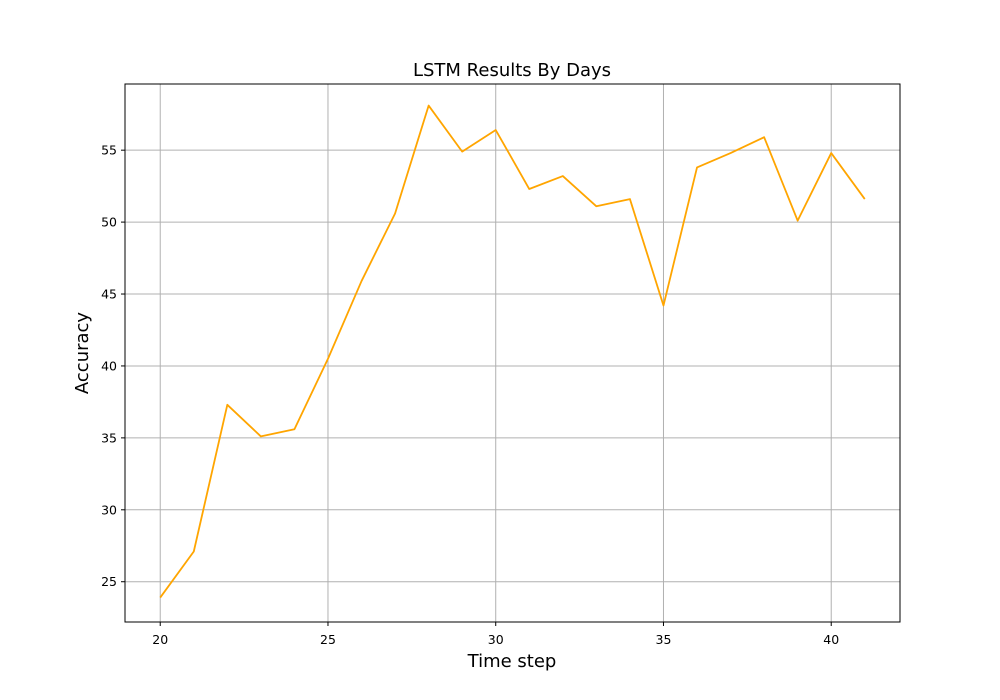  What do you see at coordinates (664, 639) in the screenshot?
I see `x-tick-label: 35` at bounding box center [664, 639].